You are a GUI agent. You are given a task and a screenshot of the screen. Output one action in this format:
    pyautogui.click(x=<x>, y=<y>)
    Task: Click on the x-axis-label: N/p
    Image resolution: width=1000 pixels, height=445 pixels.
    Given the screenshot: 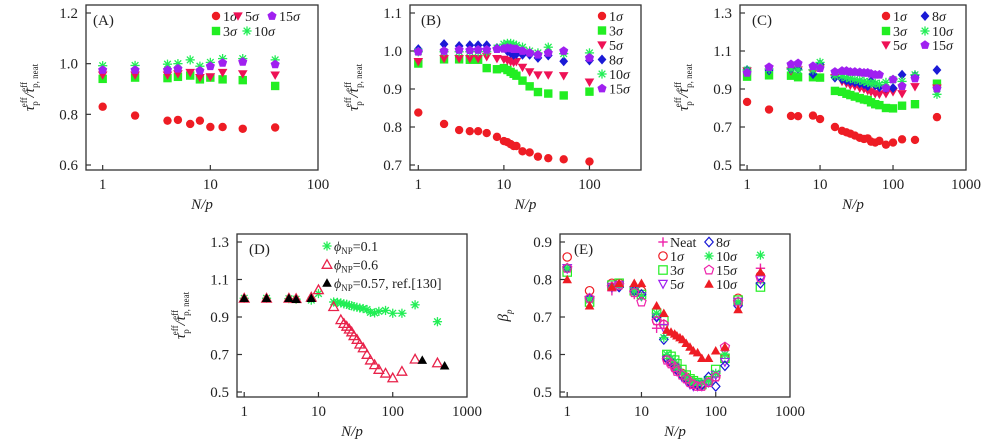 What is the action you would take?
    pyautogui.click(x=525, y=205)
    